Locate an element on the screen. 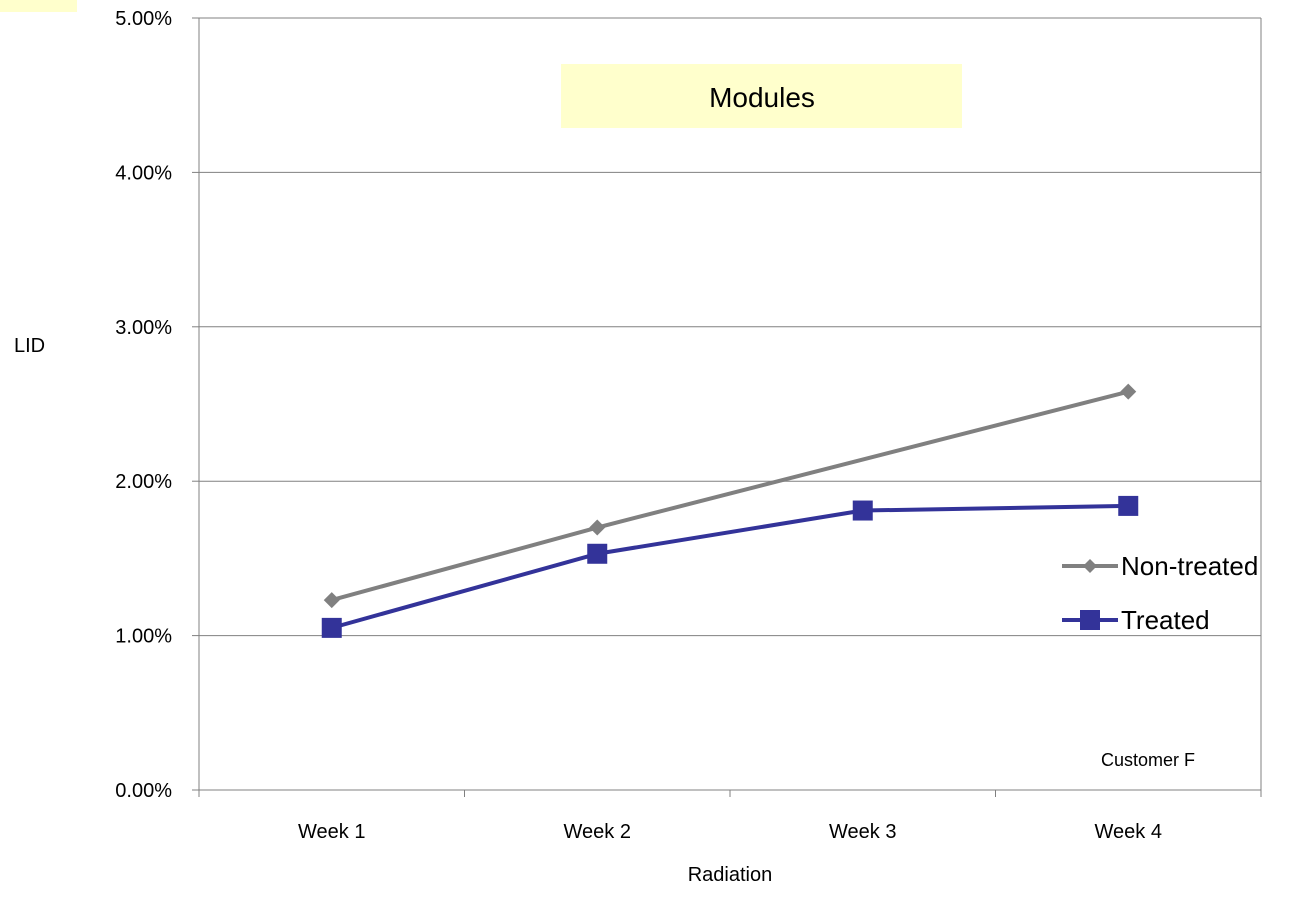 The height and width of the screenshot is (898, 1291). y-tick-labels: 0.00% 1.00% 2.00% 3.00% 4.00% 5.00% is located at coordinates (143, 405).